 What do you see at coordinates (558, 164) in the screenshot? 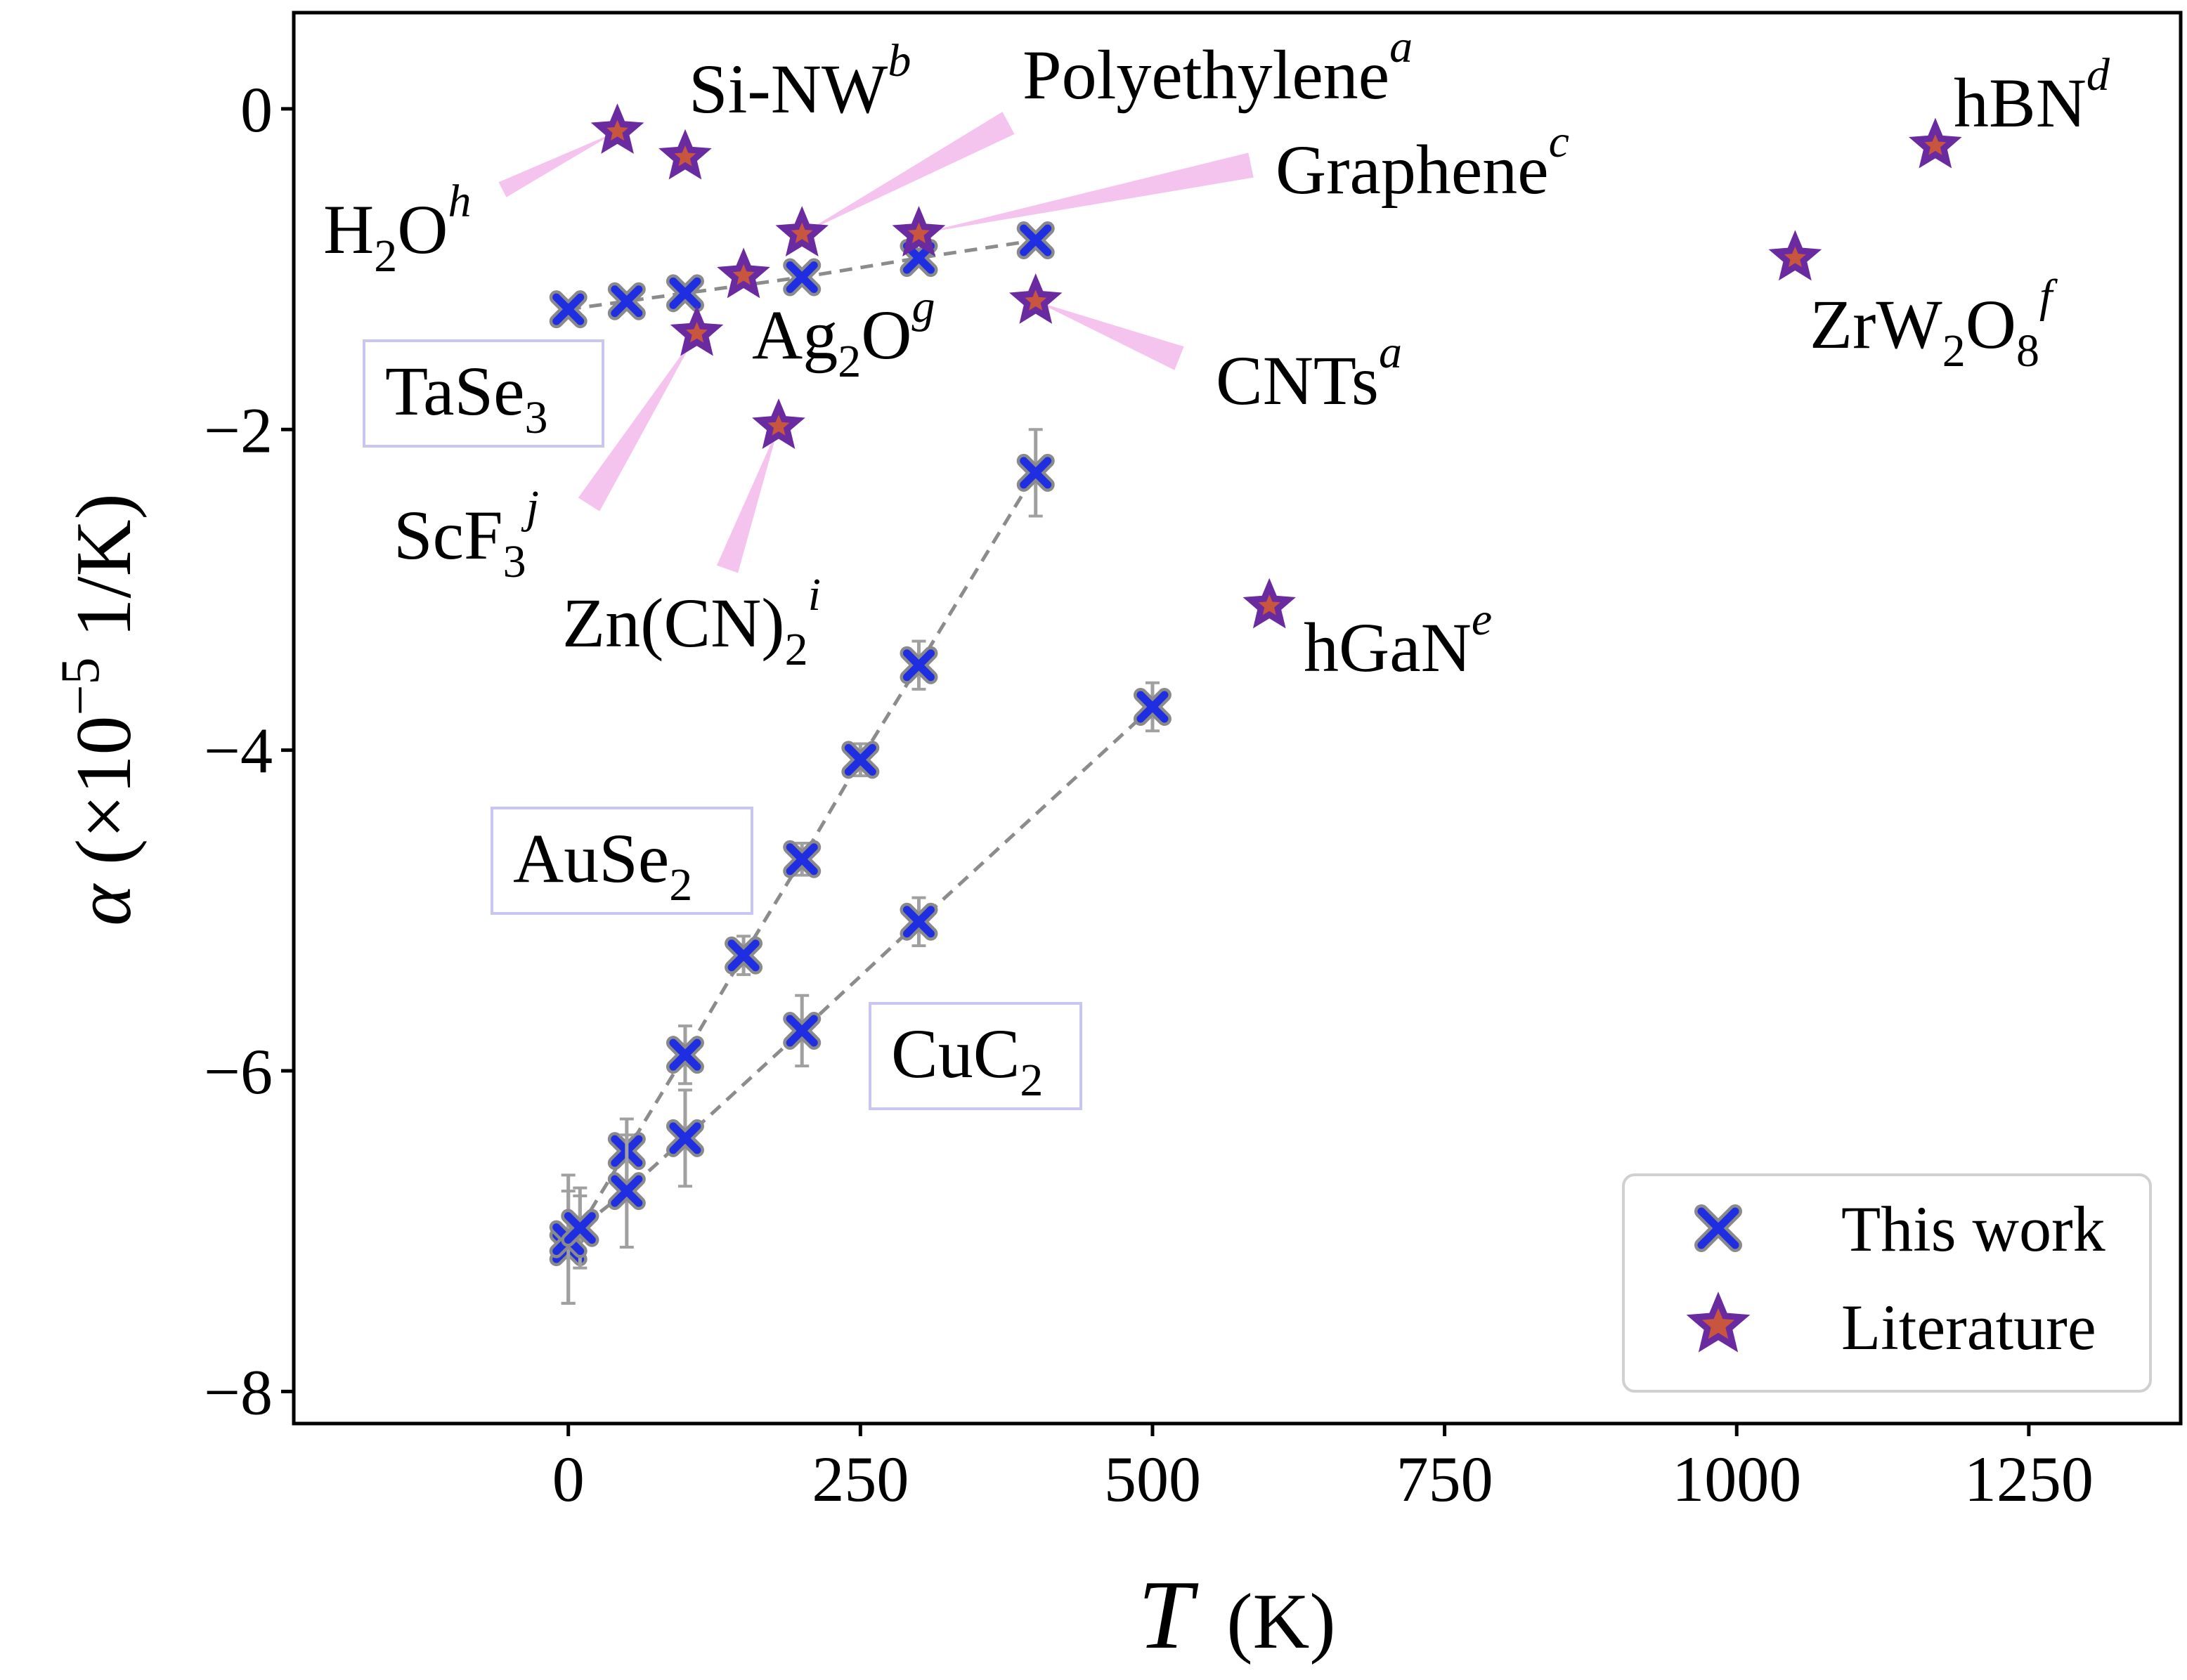
I see `callout-h2o` at bounding box center [558, 164].